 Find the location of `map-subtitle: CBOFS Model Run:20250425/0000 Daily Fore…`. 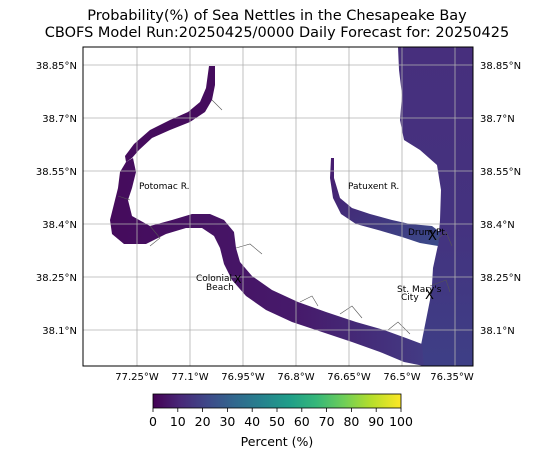

map-subtitle: CBOFS Model Run:20250425/0000 Daily Fore… is located at coordinates (277, 33).